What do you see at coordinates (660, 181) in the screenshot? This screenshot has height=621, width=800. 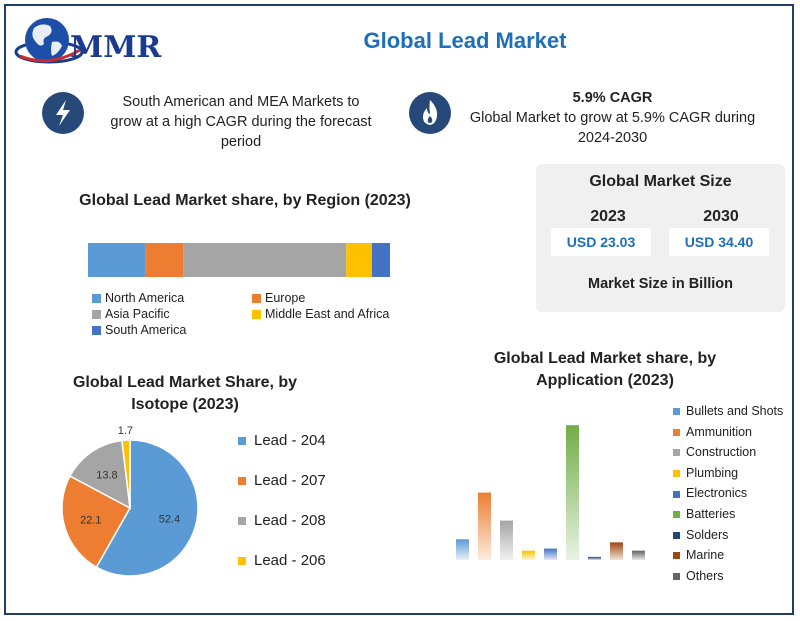 I see `market-size-title: Global Market Size` at bounding box center [660, 181].